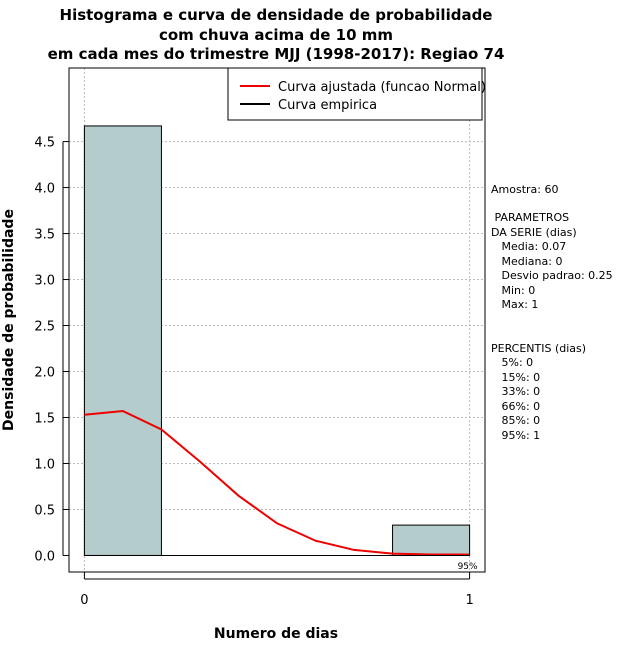 This screenshot has width=640, height=660. What do you see at coordinates (515, 391) in the screenshot?
I see `stats-text-line: 33%: 0` at bounding box center [515, 391].